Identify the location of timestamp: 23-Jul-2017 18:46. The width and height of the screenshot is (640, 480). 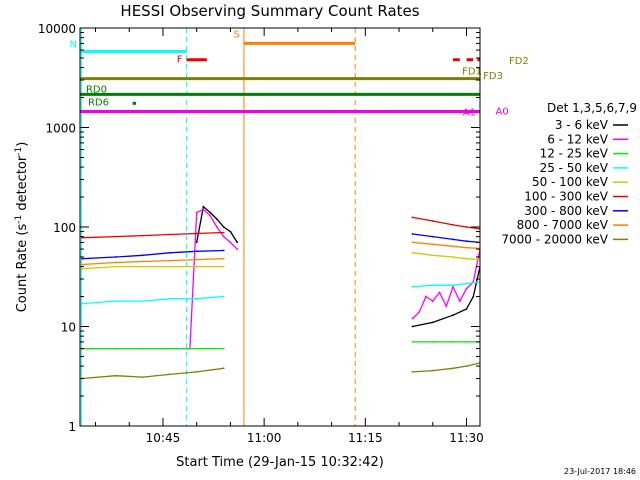
(600, 471).